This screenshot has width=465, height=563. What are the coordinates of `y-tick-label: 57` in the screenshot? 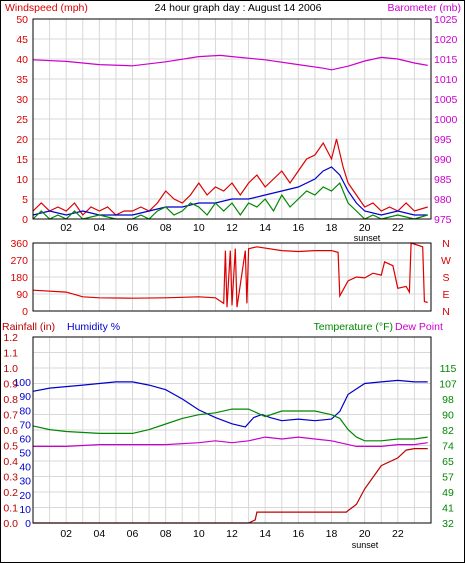 It's located at (448, 478).